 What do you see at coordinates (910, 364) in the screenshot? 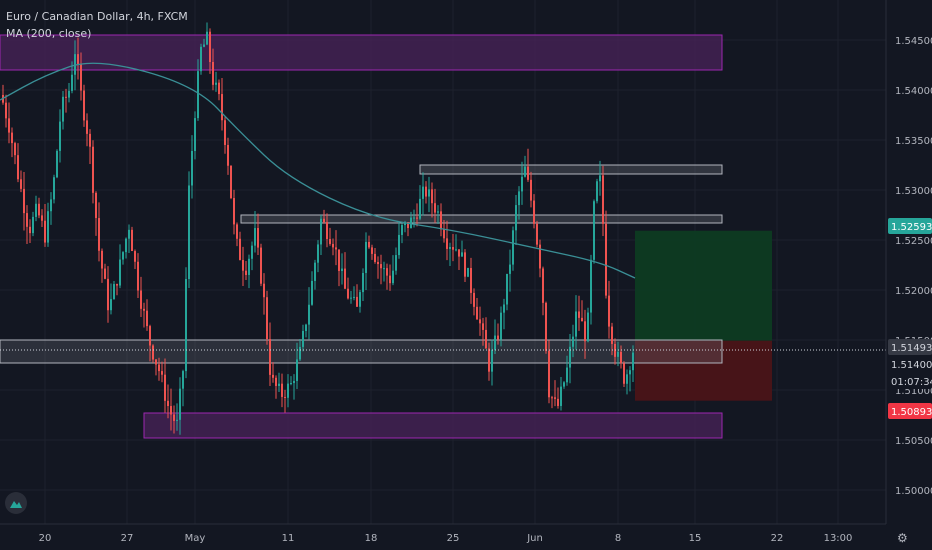
I see `price-label: 1.51400` at bounding box center [910, 364].